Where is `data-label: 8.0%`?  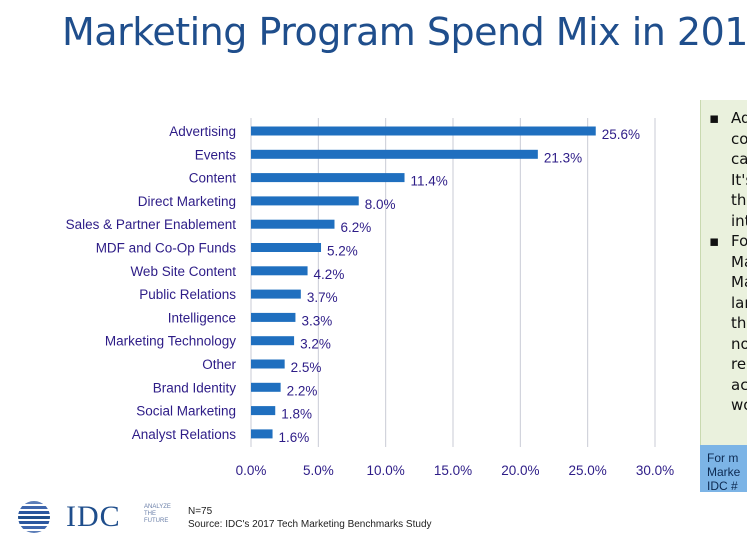
data-label: 8.0% is located at coordinates (380, 204).